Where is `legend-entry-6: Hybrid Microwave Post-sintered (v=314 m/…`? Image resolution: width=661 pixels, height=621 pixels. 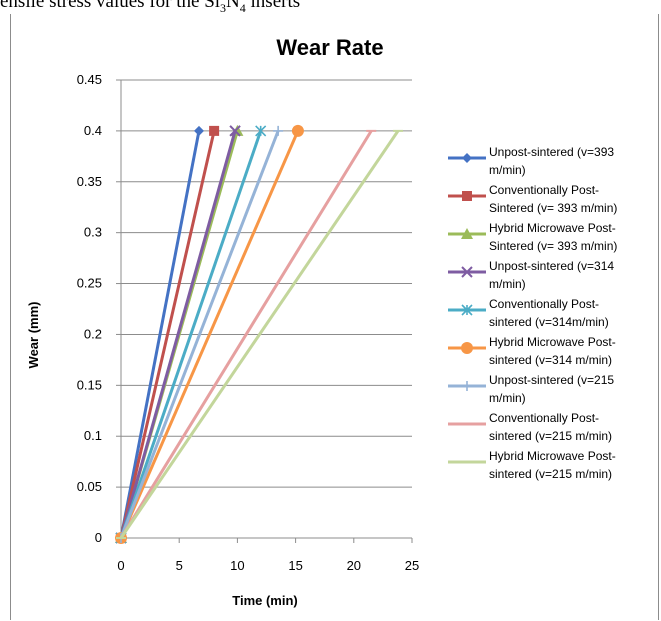
legend-entry-6: Hybrid Microwave Post-sintered (v=314 m/… is located at coordinates (532, 351).